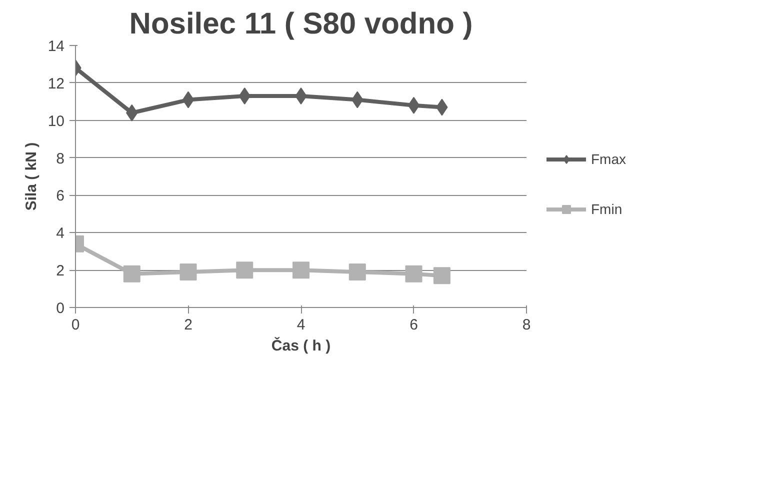 This screenshot has height=502, width=768. Describe the element at coordinates (301, 325) in the screenshot. I see `x-tick-label: 4` at that location.